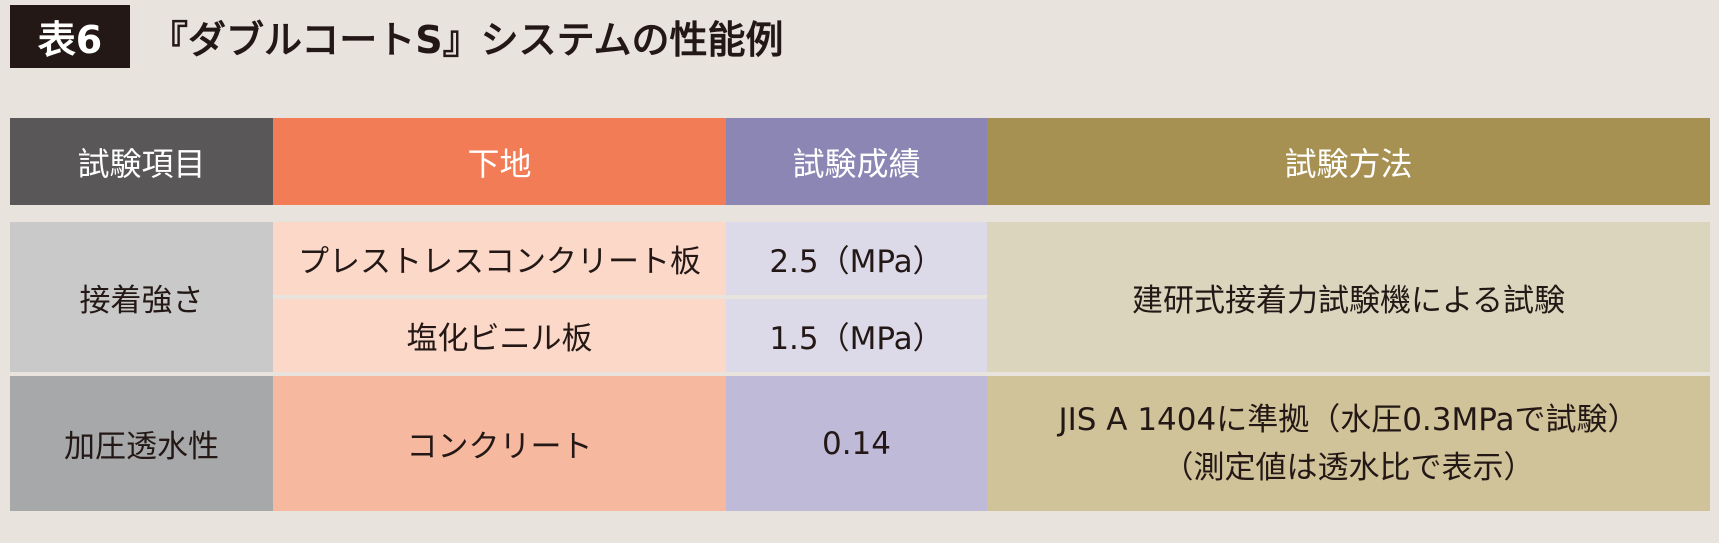 The width and height of the screenshot is (1719, 543). What do you see at coordinates (856, 161) in the screenshot?
I see `header-test-result: 試験成績` at bounding box center [856, 161].